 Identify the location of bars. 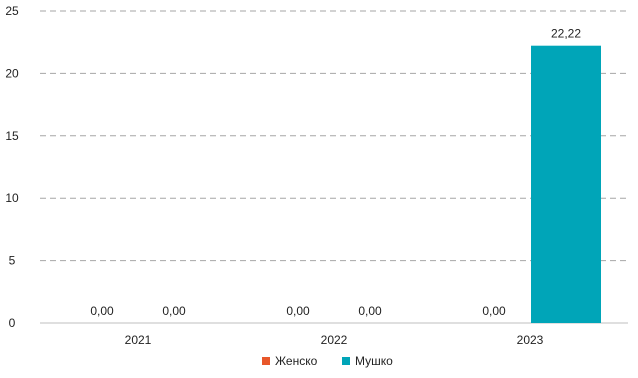
(566, 184).